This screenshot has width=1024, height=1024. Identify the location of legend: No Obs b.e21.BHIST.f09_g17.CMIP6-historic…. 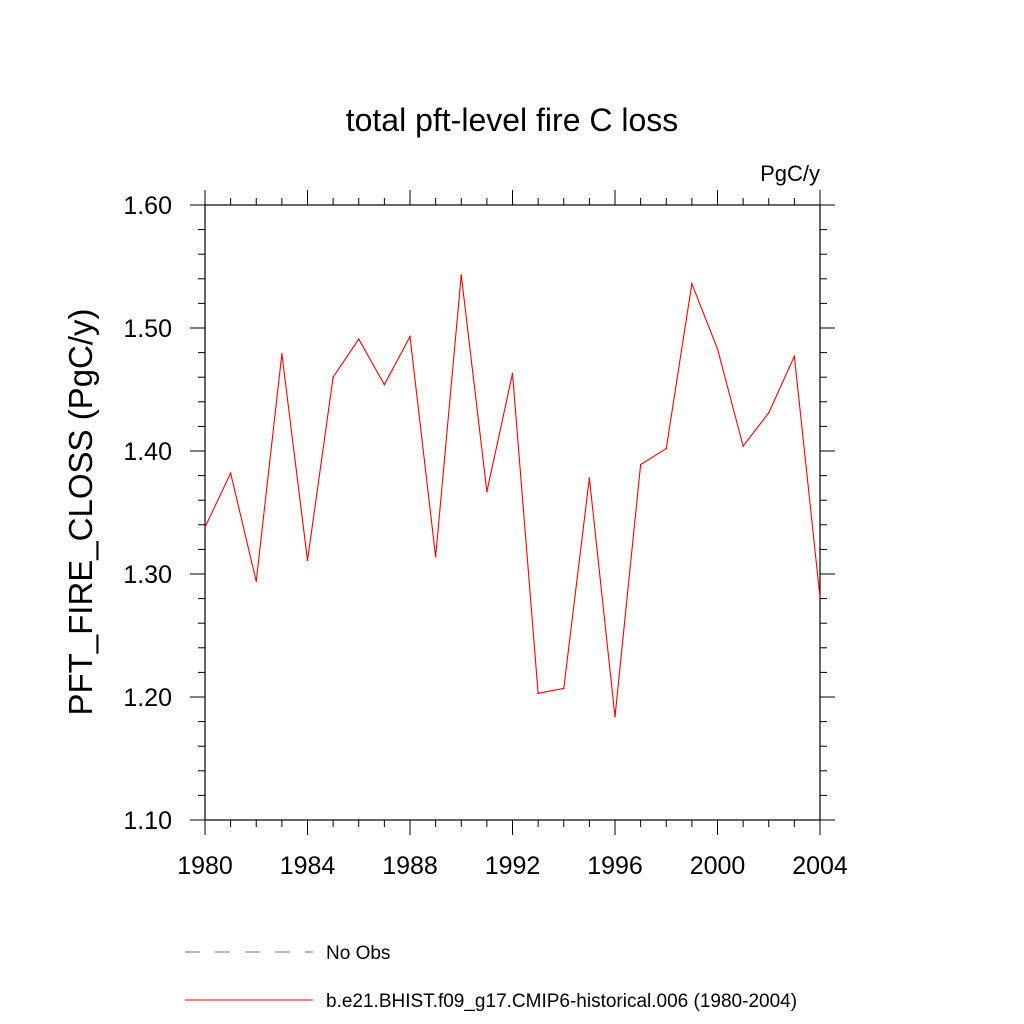
(491, 977).